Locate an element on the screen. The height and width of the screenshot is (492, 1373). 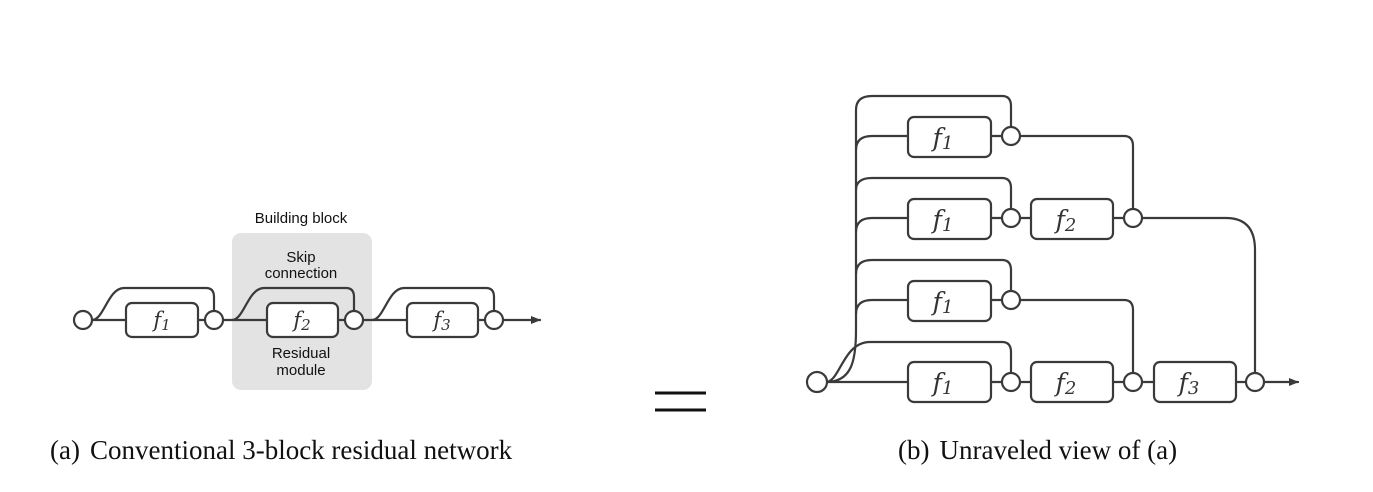
function-box-f3 is located at coordinates (442, 320).